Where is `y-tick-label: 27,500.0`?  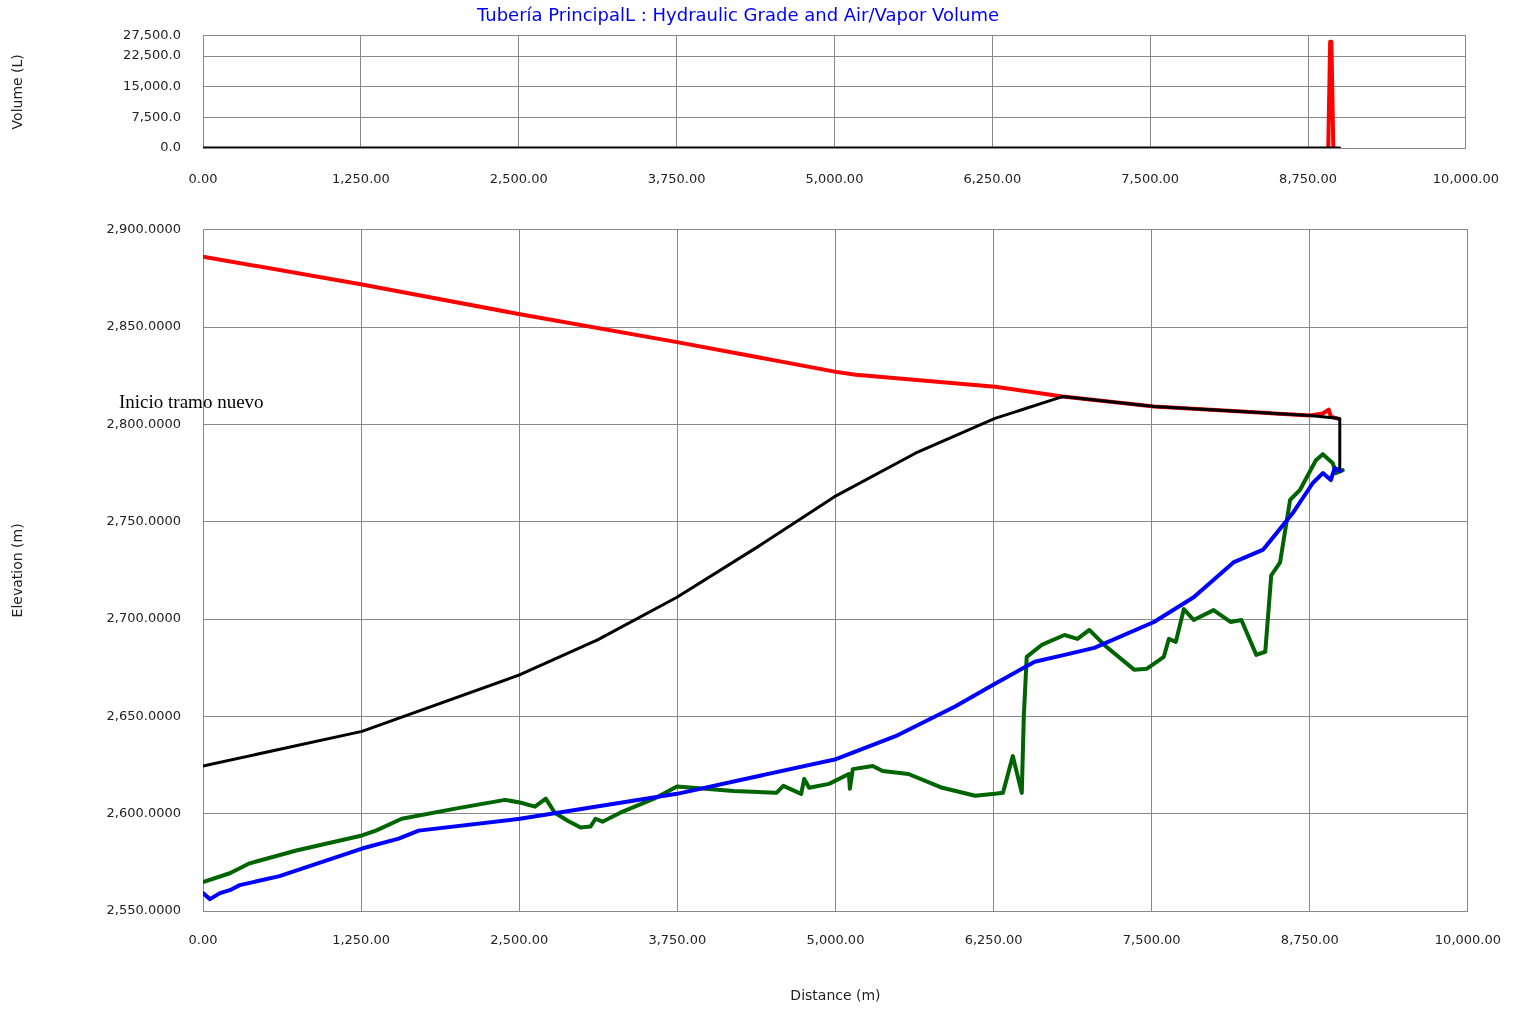
y-tick-label: 27,500.0 is located at coordinates (152, 34).